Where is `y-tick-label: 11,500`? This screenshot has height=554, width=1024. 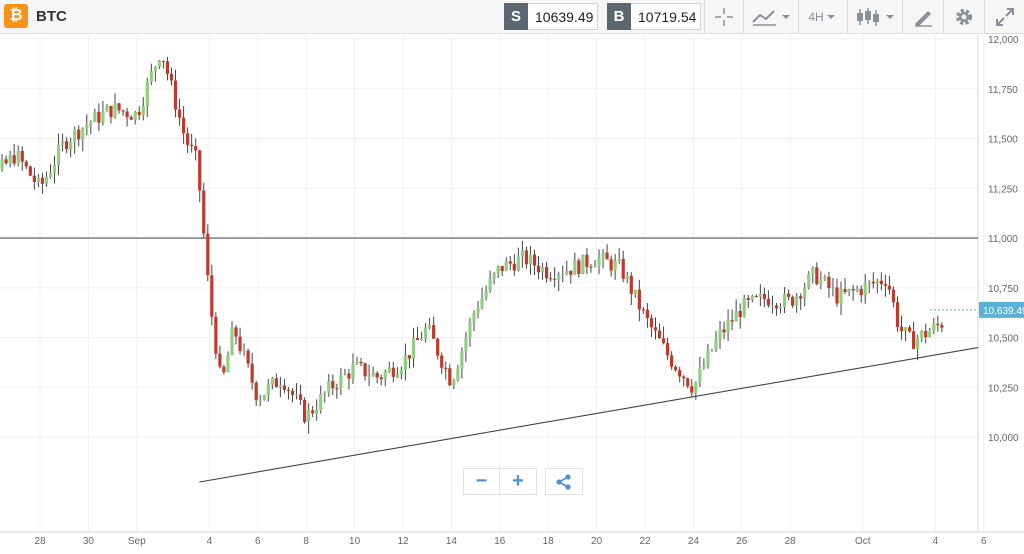
y-tick-label: 11,500 is located at coordinates (1003, 140).